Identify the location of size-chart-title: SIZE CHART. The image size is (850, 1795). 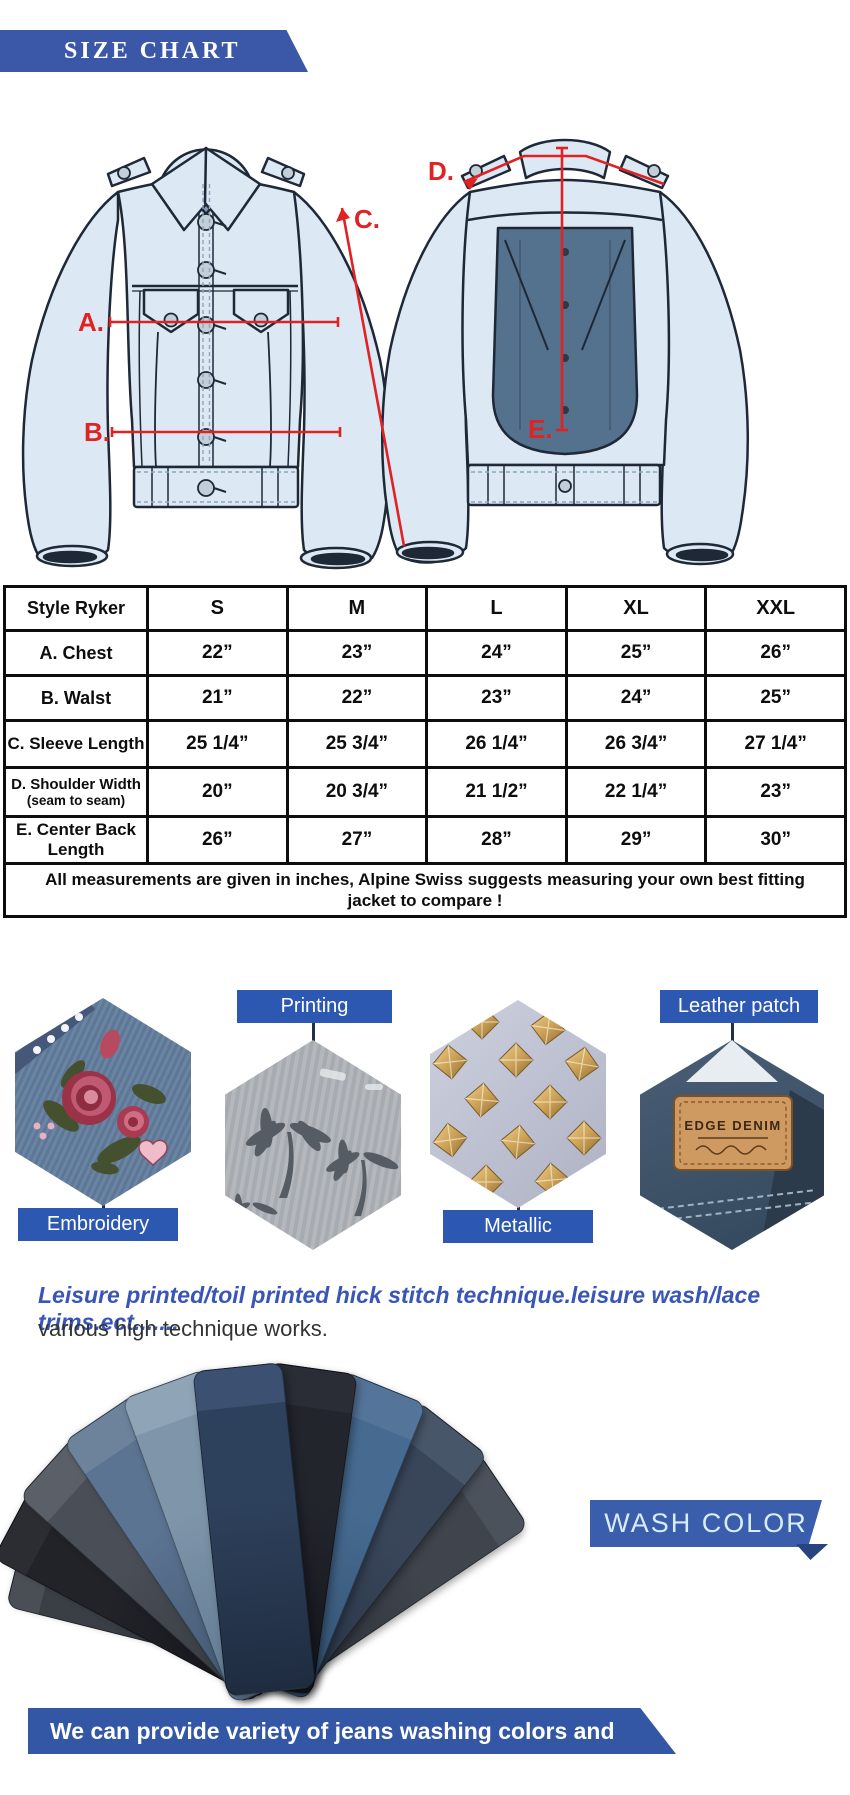
(152, 51).